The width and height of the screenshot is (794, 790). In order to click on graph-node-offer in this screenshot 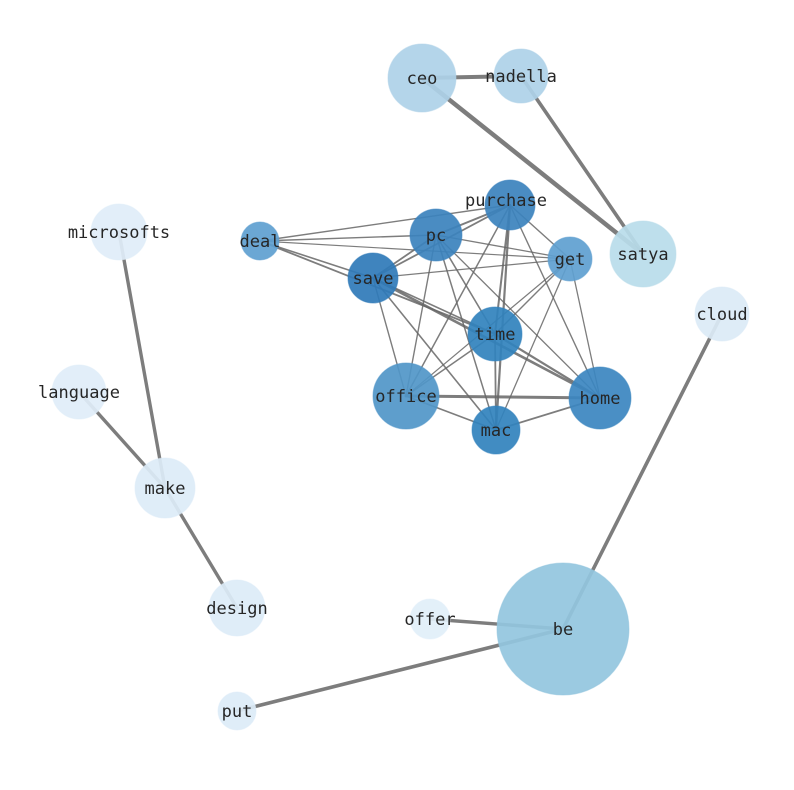, I will do `click(430, 619)`.